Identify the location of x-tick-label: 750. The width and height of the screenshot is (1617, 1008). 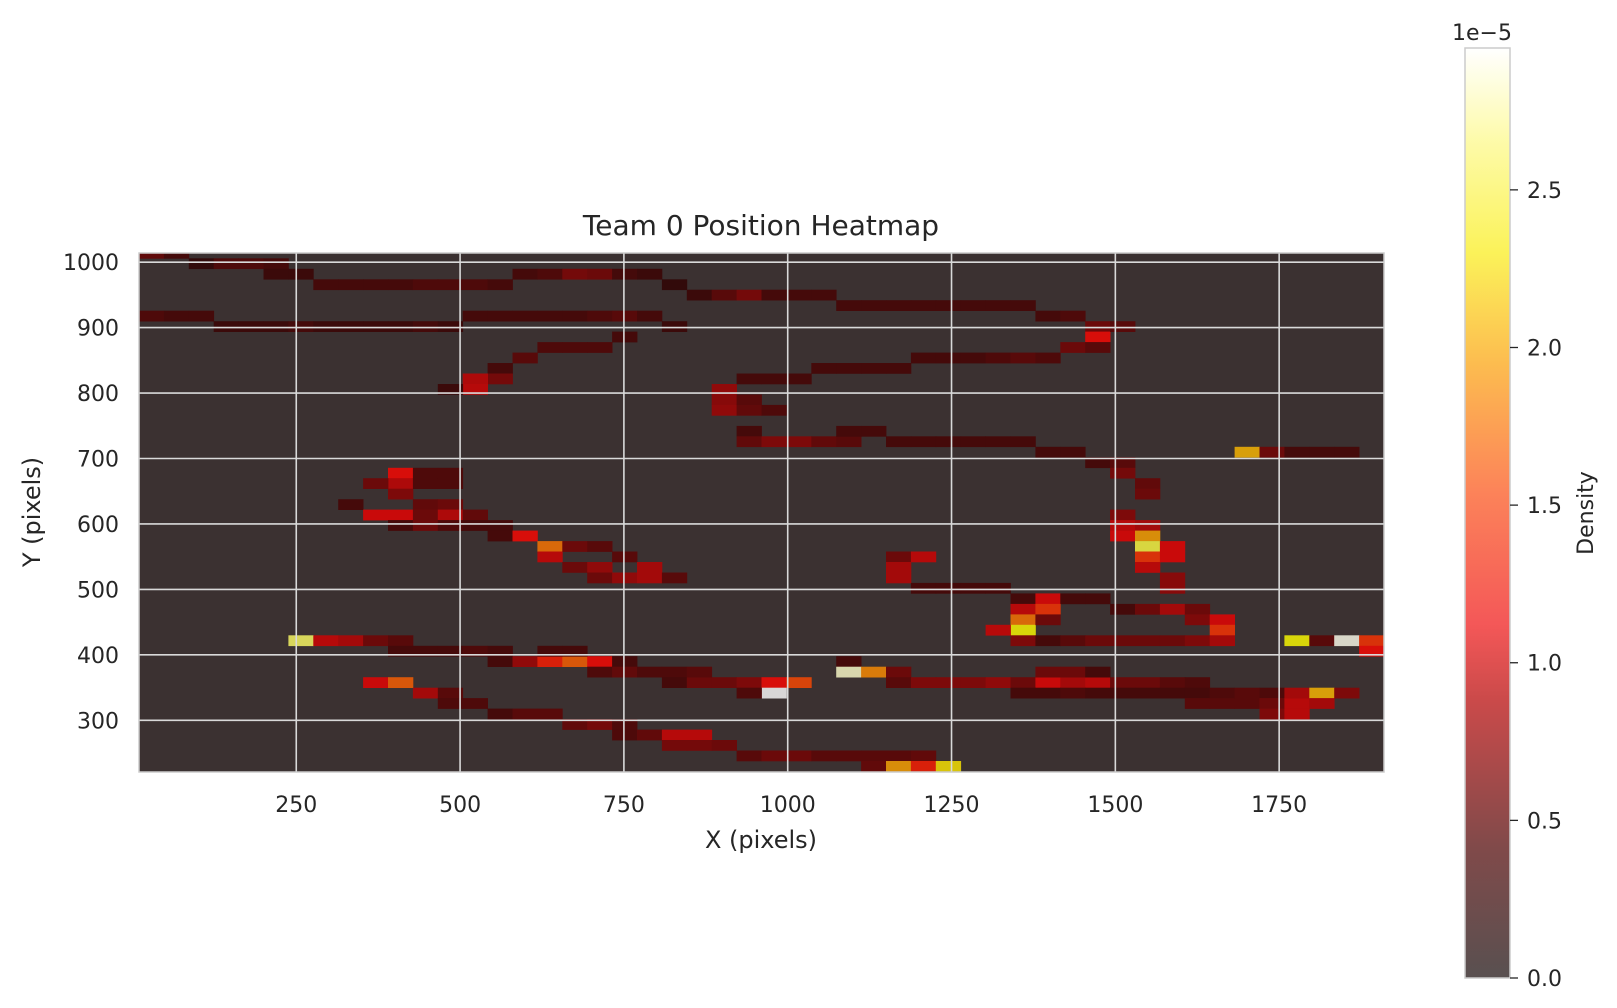
(624, 805).